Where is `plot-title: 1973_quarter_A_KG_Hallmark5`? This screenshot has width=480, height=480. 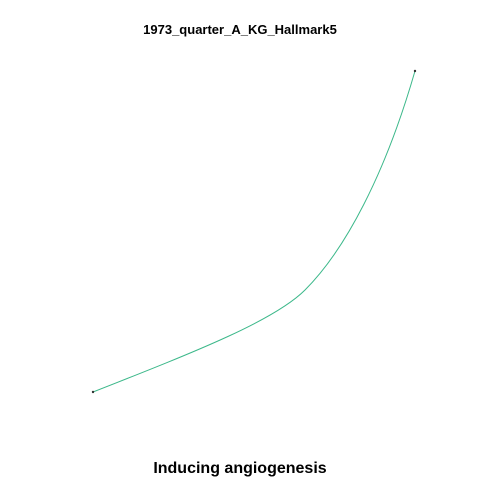 plot-title: 1973_quarter_A_KG_Hallmark5 is located at coordinates (240, 29).